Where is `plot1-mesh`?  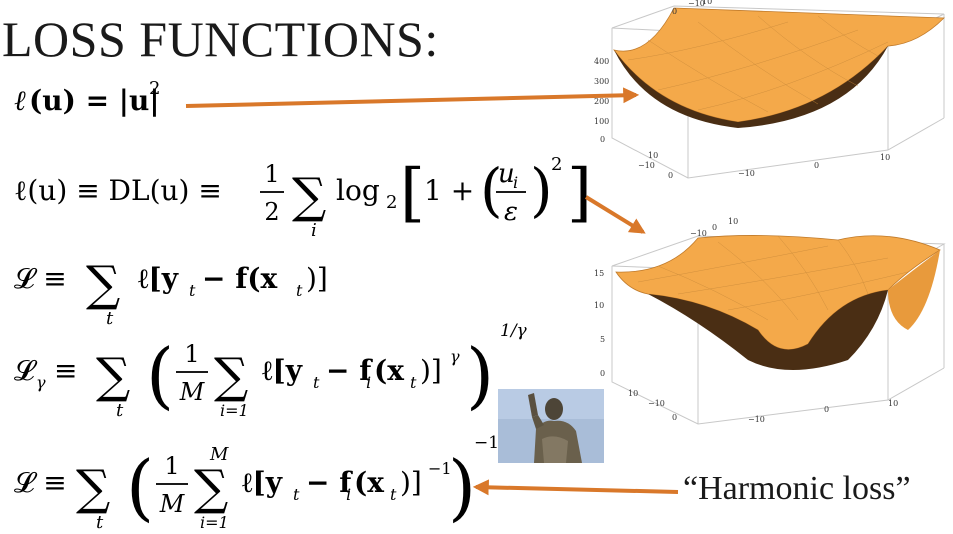
plot1-mesh is located at coordinates (758, 64).